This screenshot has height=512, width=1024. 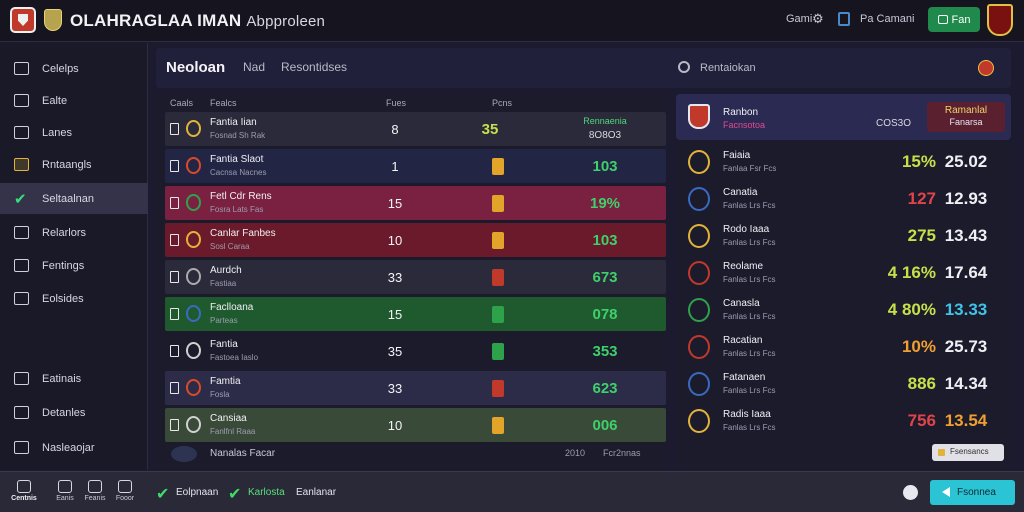 I want to click on gear-icon: ⚙, so click(x=818, y=18).